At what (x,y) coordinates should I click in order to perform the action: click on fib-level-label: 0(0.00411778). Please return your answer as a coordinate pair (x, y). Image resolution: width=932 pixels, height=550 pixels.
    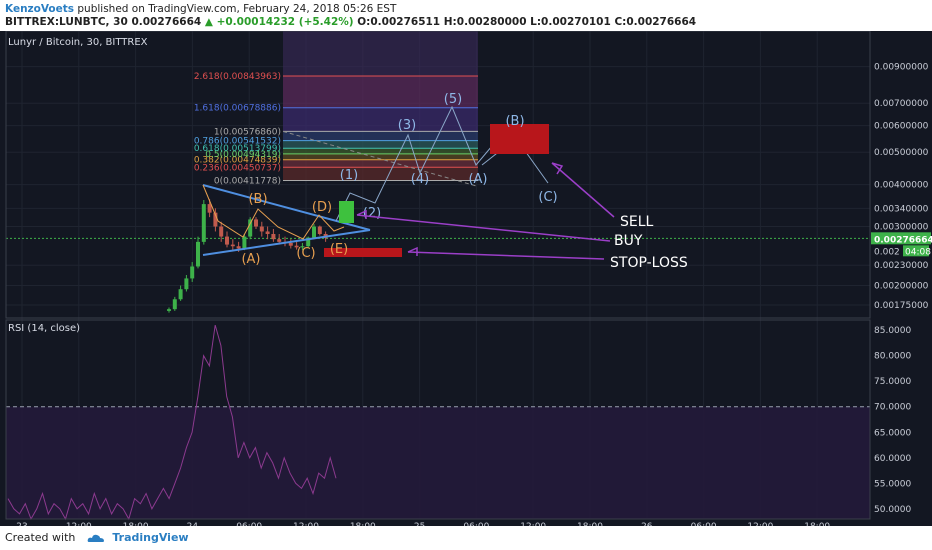
    Looking at the image, I should click on (247, 181).